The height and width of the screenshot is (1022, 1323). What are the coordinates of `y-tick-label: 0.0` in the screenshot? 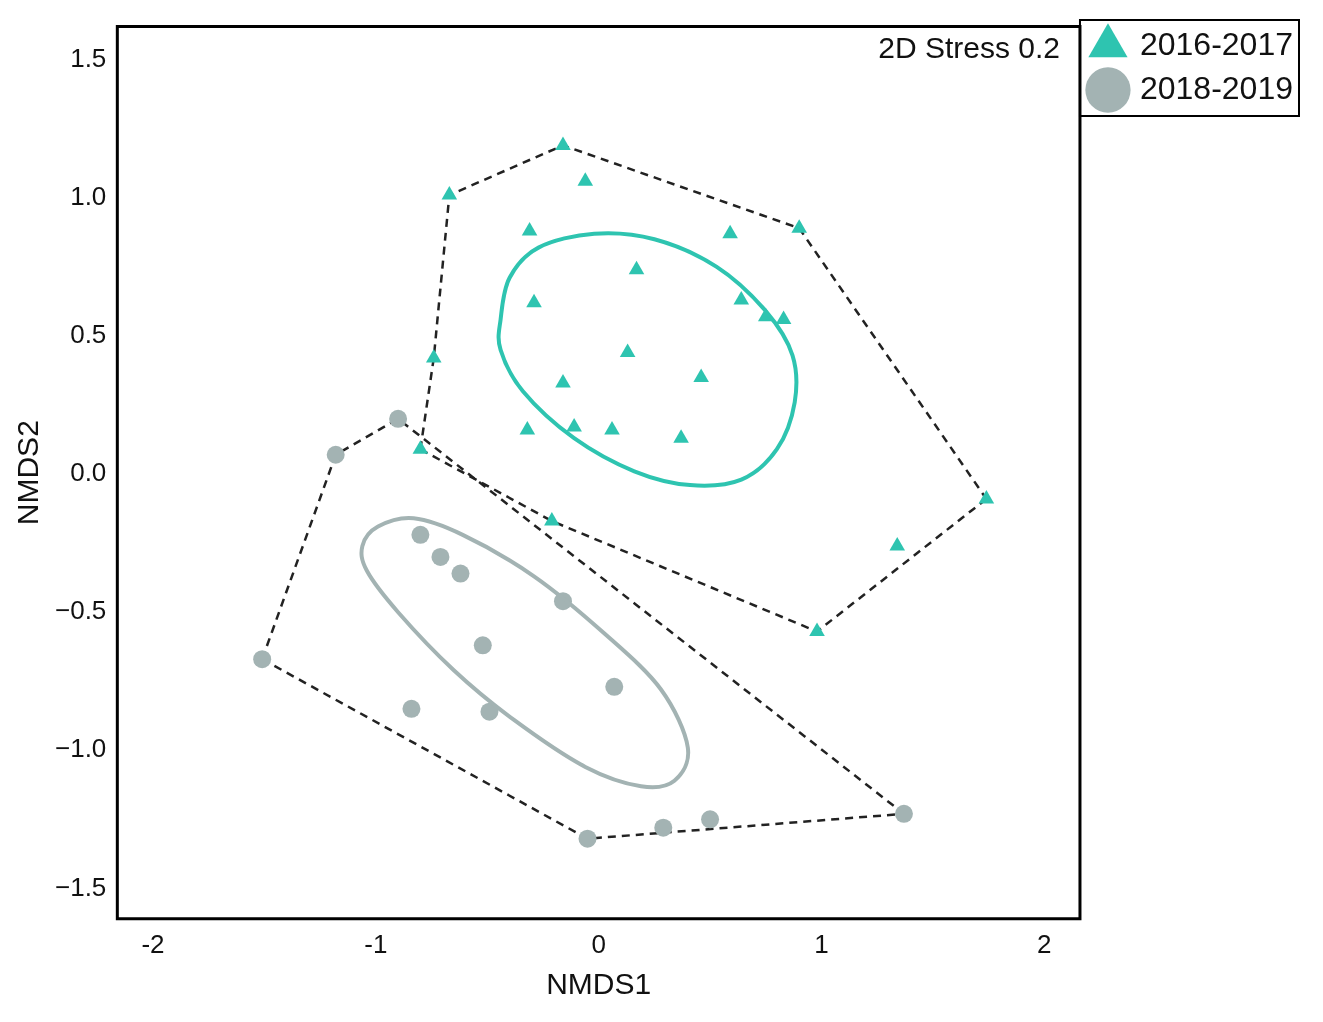 It's located at (88, 472).